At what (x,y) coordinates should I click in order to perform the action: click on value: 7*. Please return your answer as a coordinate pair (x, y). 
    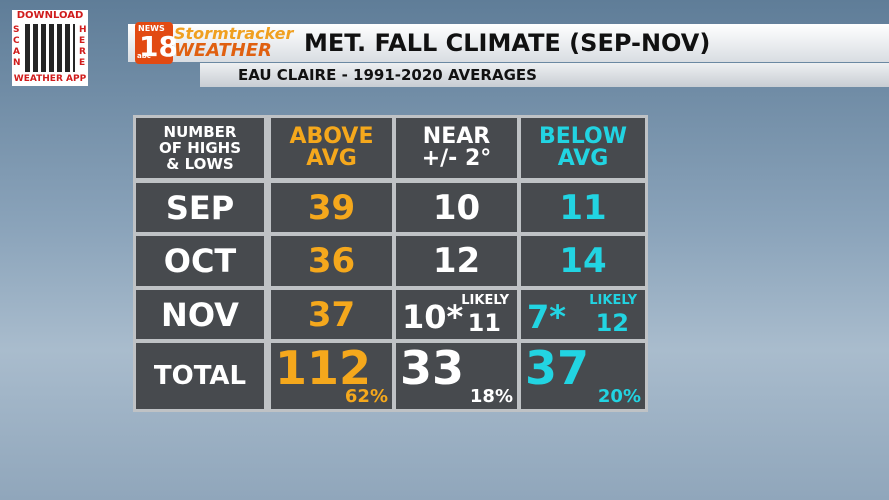
    Looking at the image, I should click on (546, 317).